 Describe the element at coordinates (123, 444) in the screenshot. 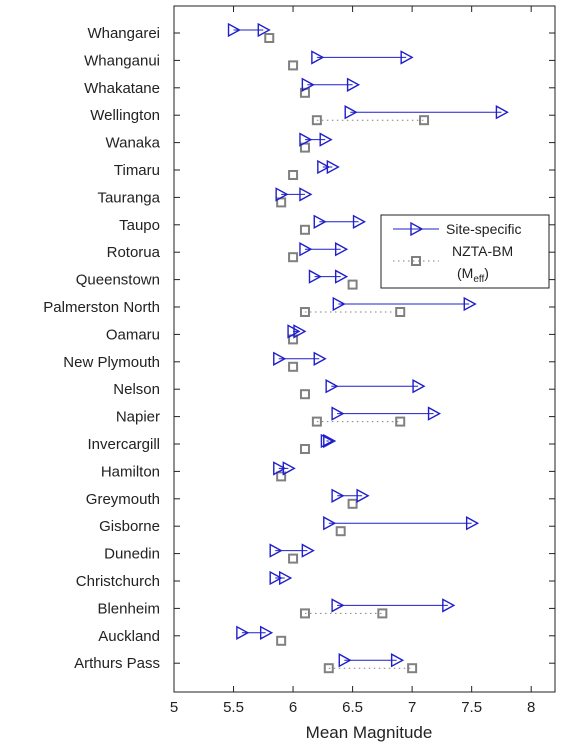

I see `city-label: Invercargill` at that location.